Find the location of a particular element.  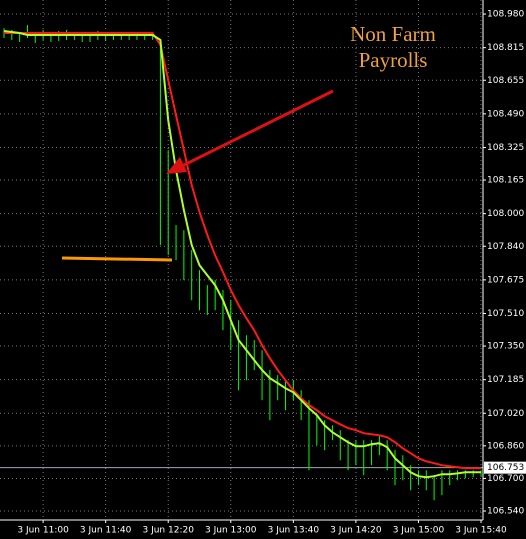

x-tick-label: 3 Jun 13:40 is located at coordinates (294, 531).